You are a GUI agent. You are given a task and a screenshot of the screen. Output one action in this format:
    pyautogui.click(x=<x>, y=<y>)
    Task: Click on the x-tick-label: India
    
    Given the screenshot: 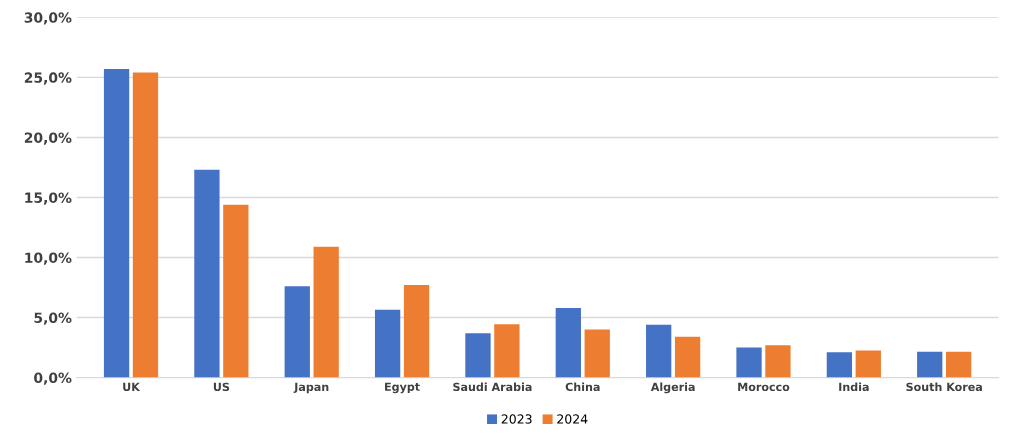 What is the action you would take?
    pyautogui.click(x=854, y=387)
    